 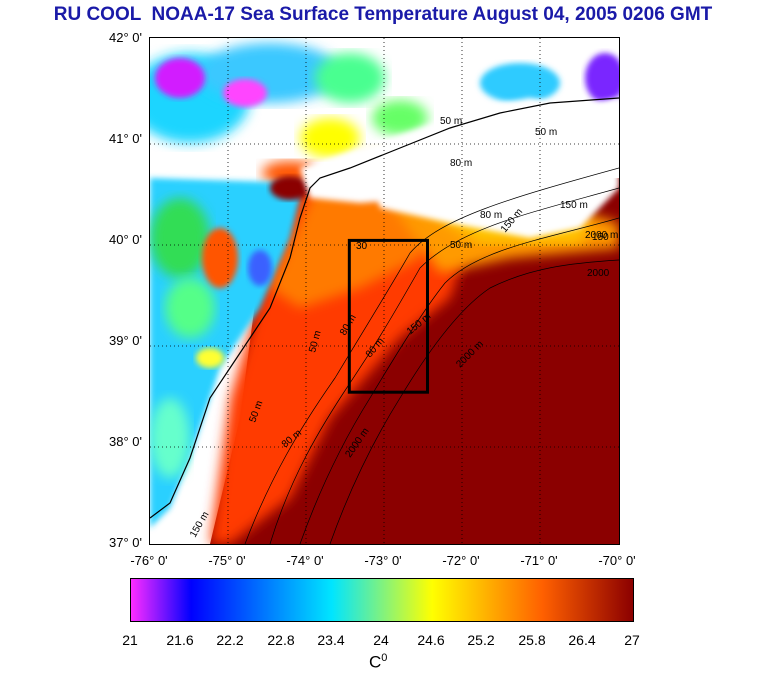 I want to click on colorbar-tick: 25.8, so click(x=532, y=640).